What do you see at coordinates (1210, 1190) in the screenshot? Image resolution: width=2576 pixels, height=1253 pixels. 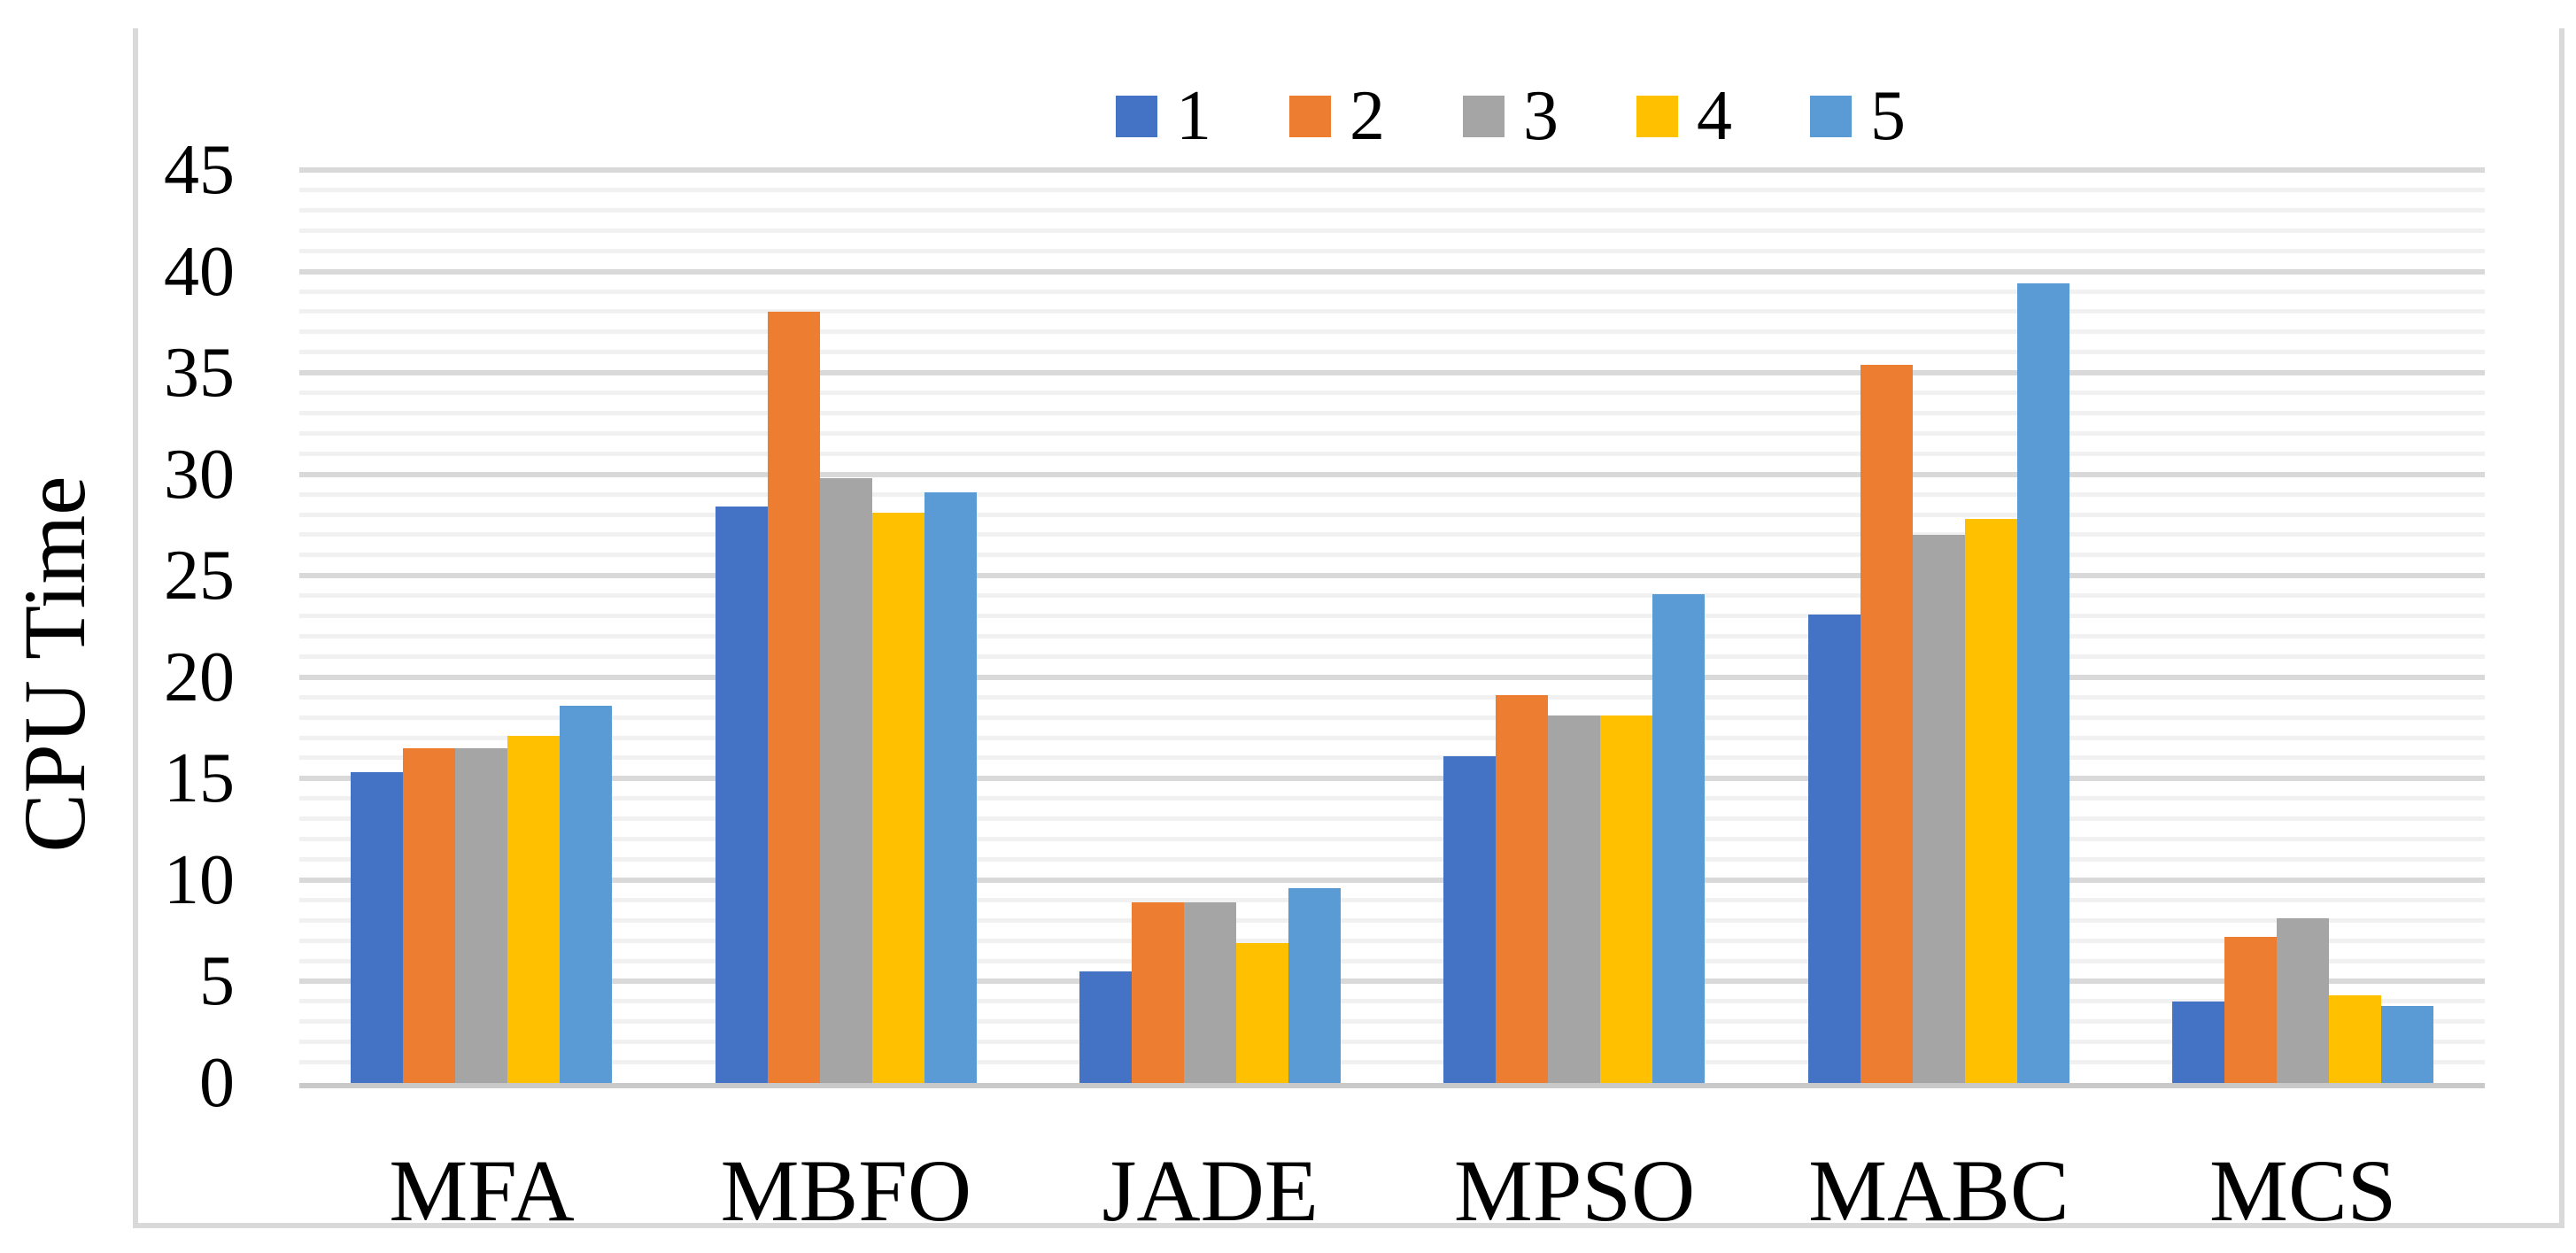 I see `x-category-label-JADE: JADE` at bounding box center [1210, 1190].